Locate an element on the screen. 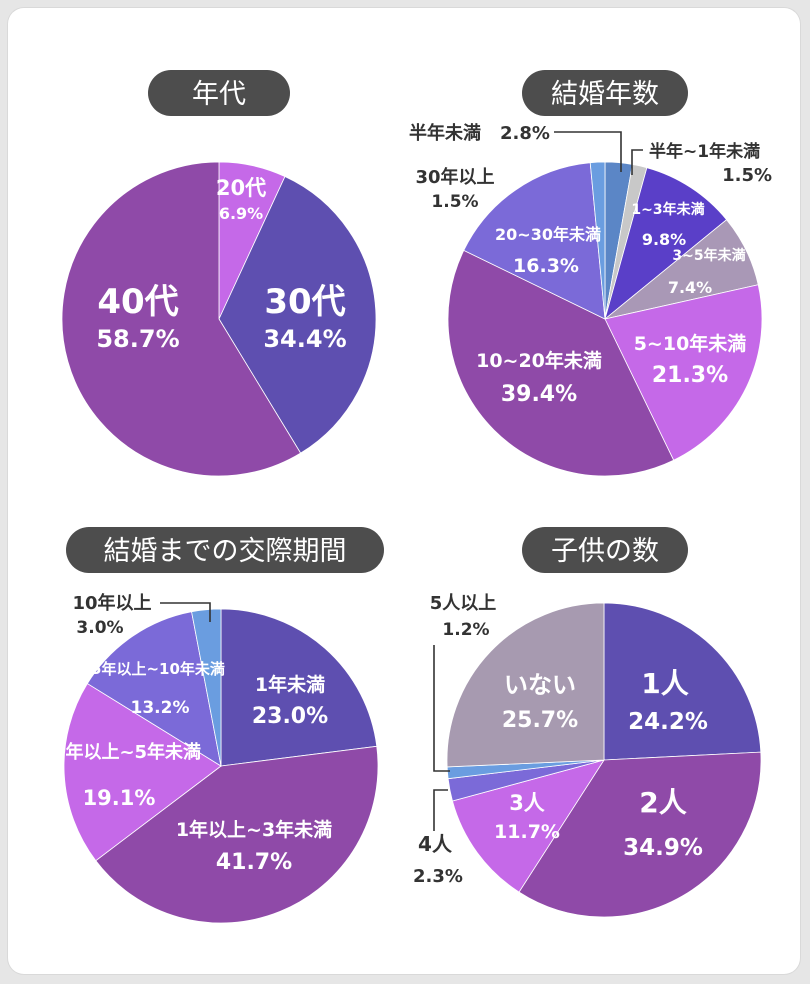  chart-title-dating-period: 結婚までの交際期間 is located at coordinates (225, 551).